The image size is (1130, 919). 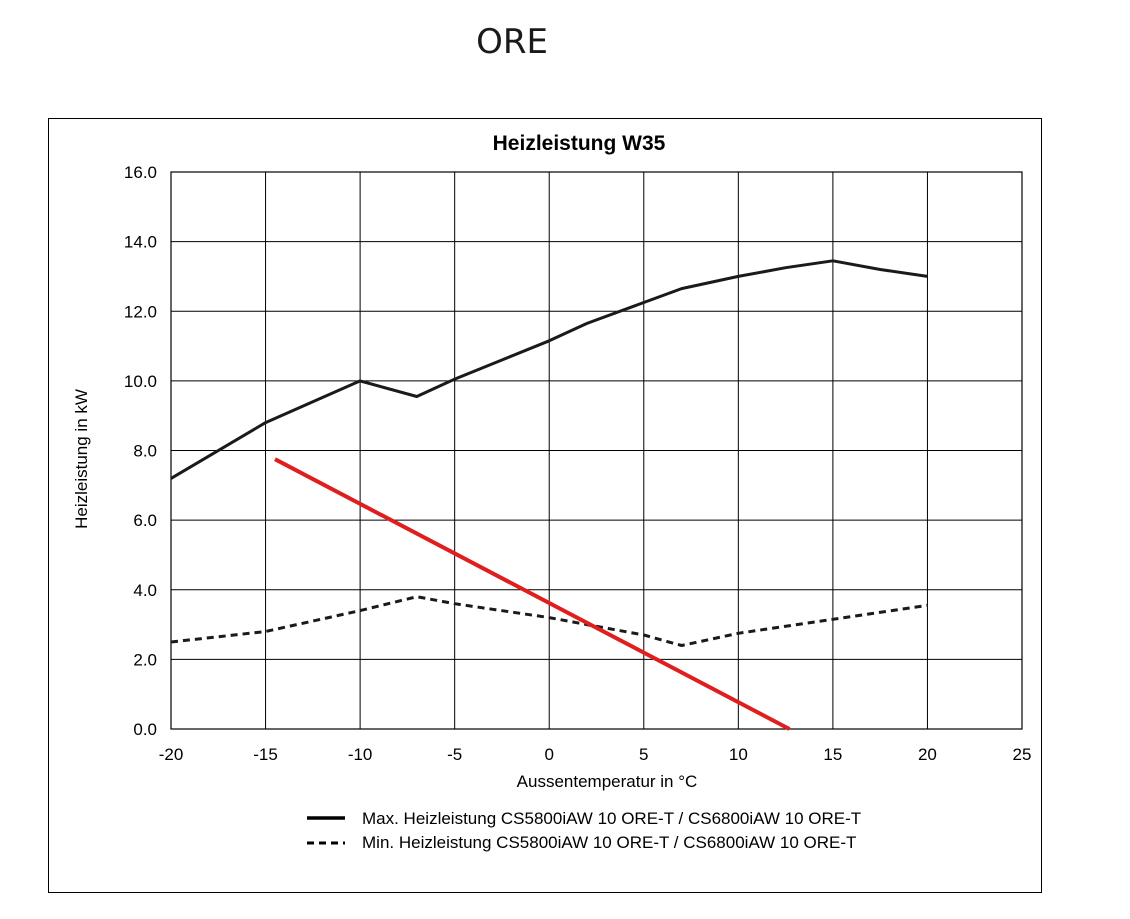 What do you see at coordinates (927, 754) in the screenshot?
I see `x-tick-label: 20` at bounding box center [927, 754].